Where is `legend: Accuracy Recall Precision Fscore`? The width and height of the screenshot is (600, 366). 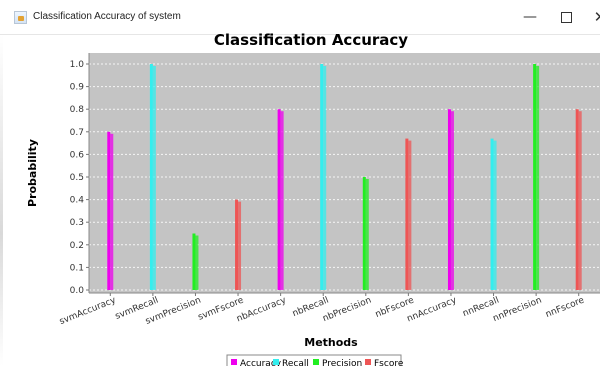 legend: Accuracy Recall Precision Fscore is located at coordinates (315, 360).